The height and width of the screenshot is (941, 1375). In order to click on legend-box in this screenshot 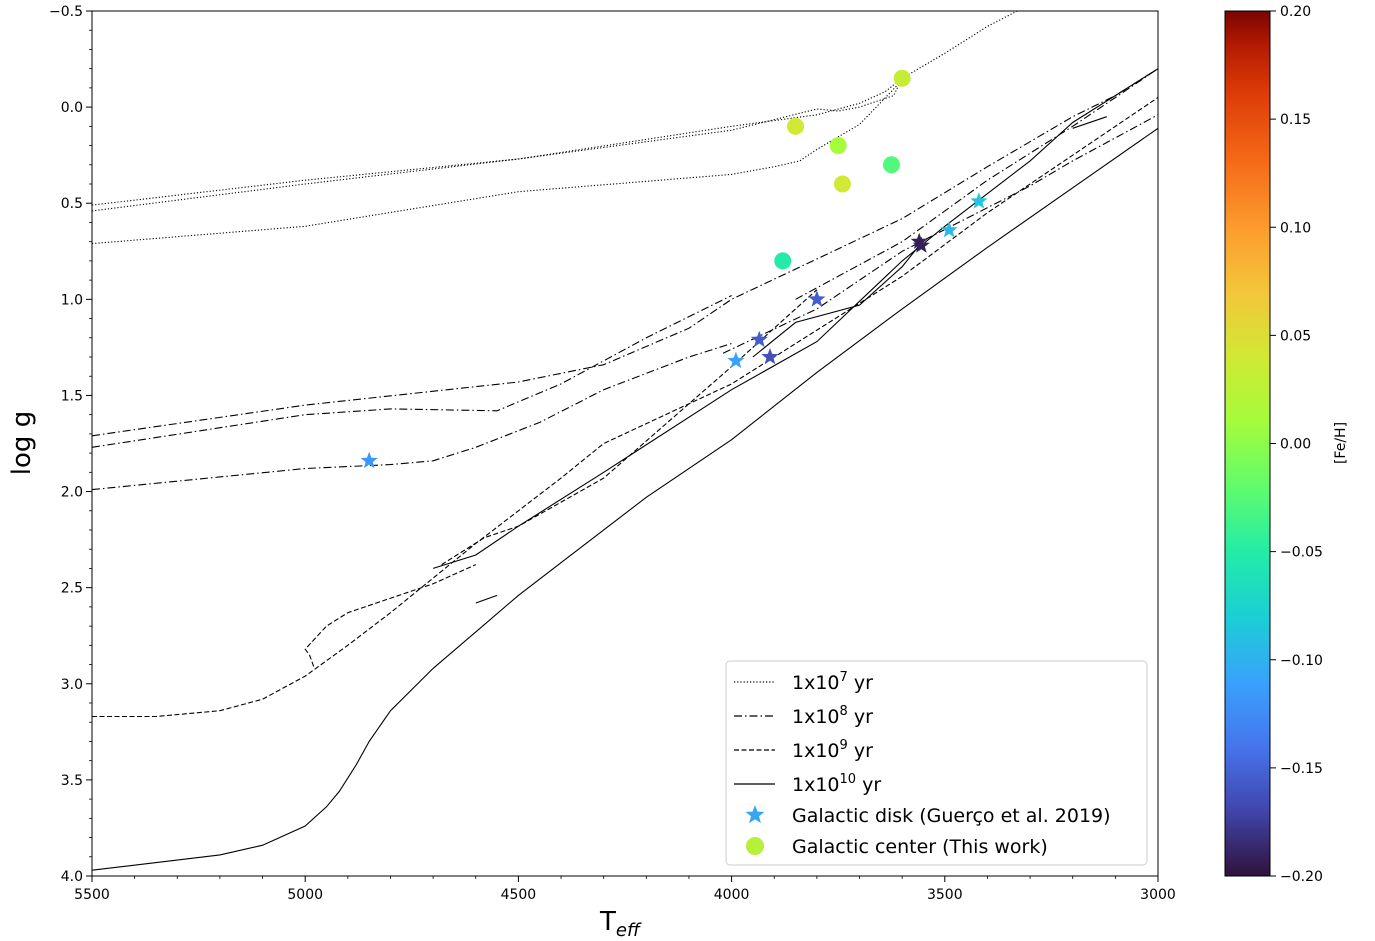, I will do `click(936, 763)`.